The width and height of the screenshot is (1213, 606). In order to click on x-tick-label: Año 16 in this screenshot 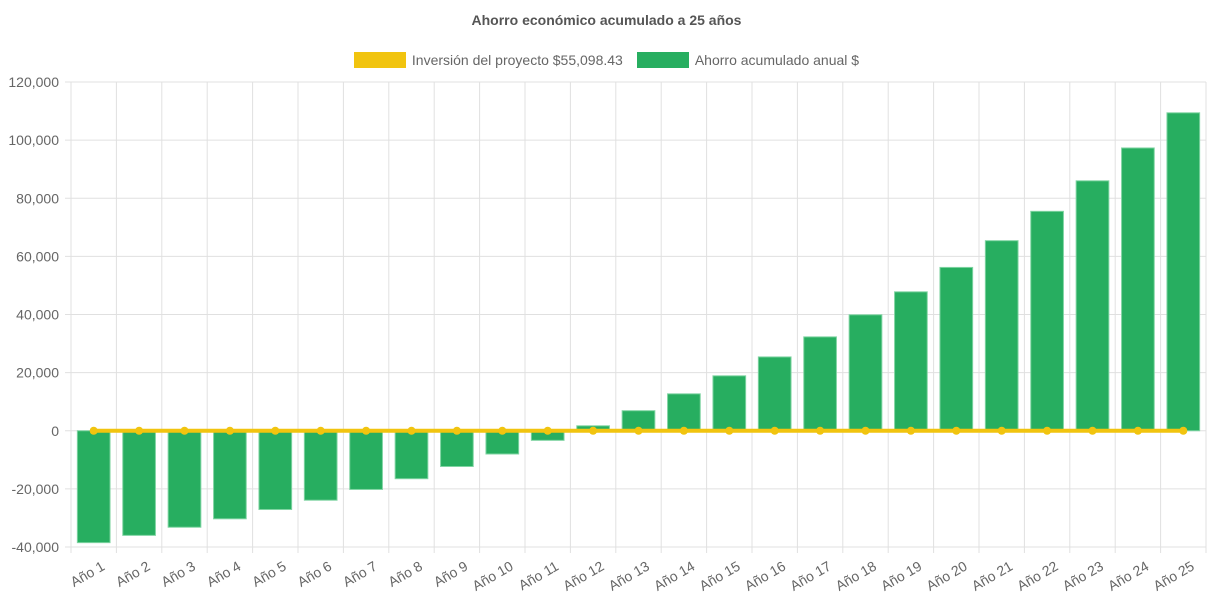, I will do `click(765, 576)`.